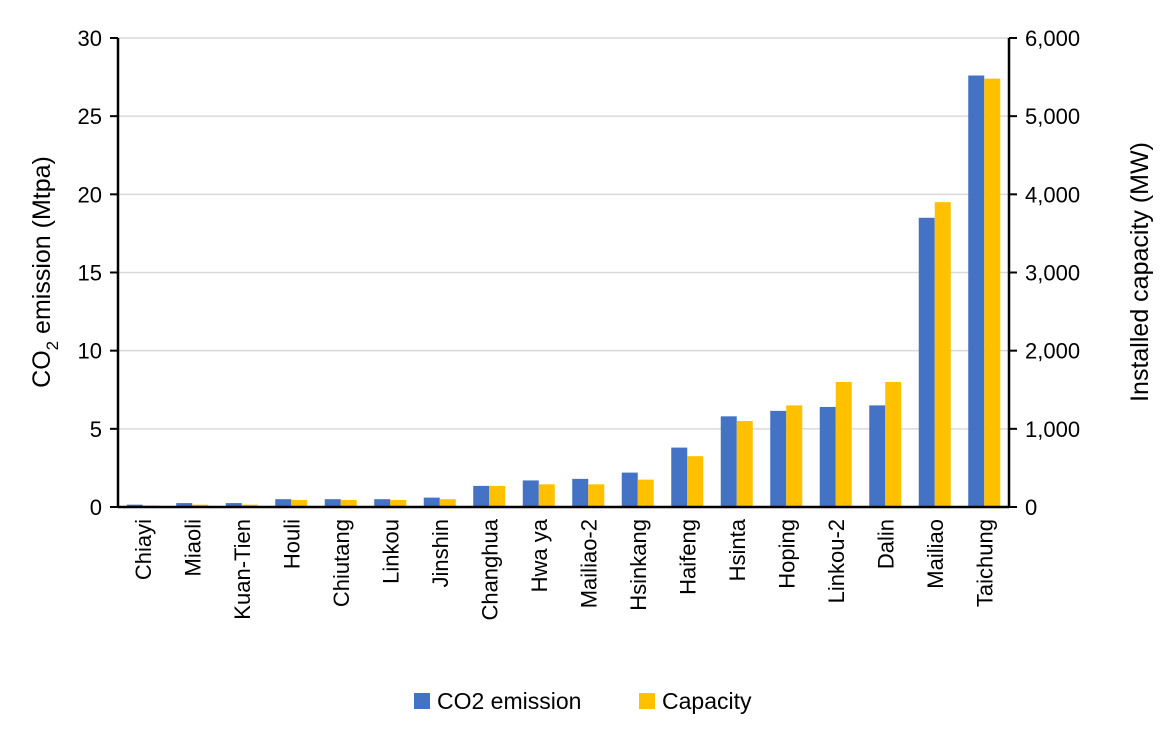  Describe the element at coordinates (489, 569) in the screenshot. I see `x-tick-label: Changhua` at that location.